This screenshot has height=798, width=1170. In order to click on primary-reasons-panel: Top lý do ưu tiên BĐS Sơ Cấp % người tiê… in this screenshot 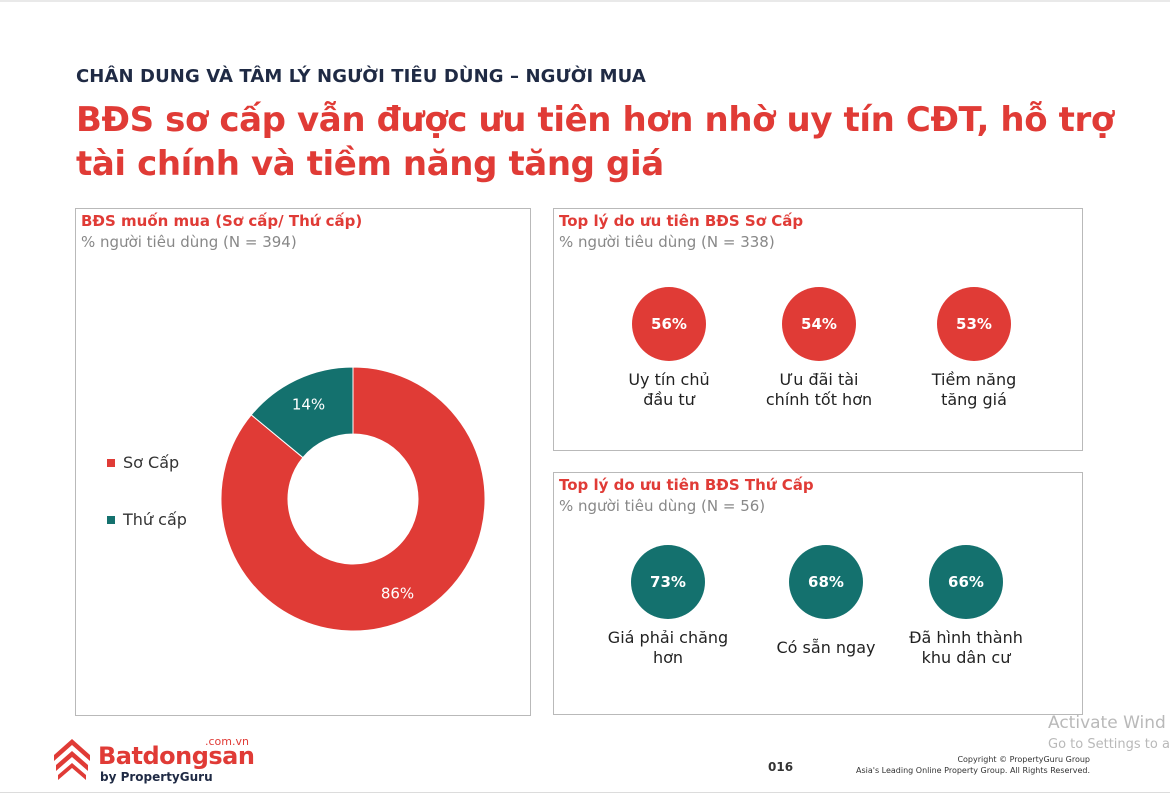, I will do `click(818, 329)`.